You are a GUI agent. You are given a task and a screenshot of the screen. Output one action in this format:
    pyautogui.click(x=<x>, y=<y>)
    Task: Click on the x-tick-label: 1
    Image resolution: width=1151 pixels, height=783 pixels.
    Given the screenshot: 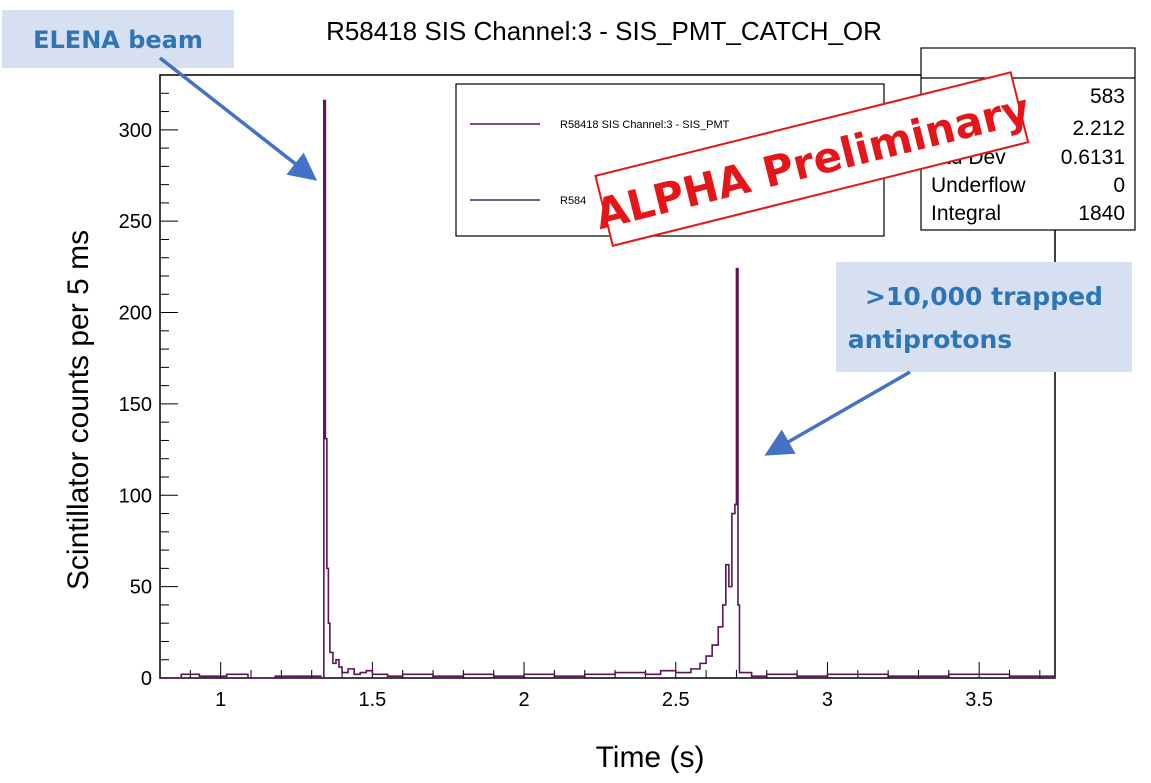 What is the action you would take?
    pyautogui.click(x=220, y=700)
    